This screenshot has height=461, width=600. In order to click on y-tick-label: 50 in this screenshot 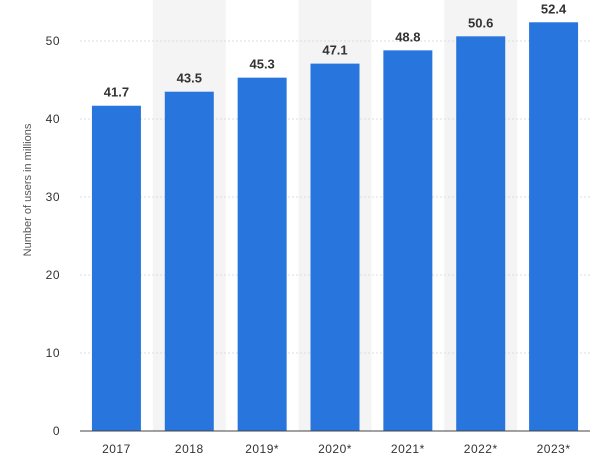, I will do `click(53, 41)`.